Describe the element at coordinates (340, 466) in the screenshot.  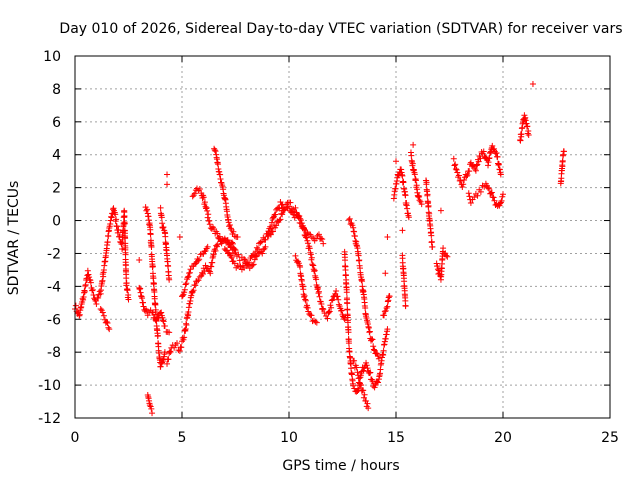
I see `x-axis-label: GPS time / hours` at that location.